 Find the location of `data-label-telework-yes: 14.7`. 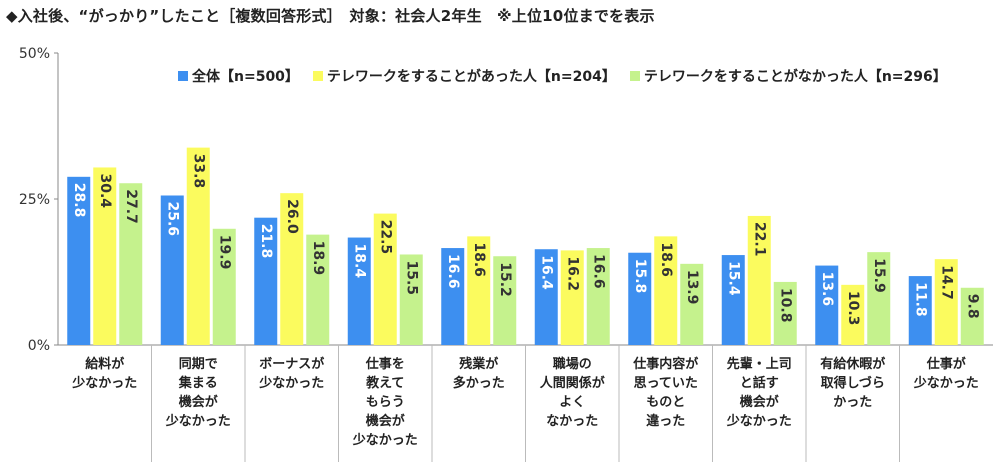

data-label-telework-yes: 14.7 is located at coordinates (946, 282).